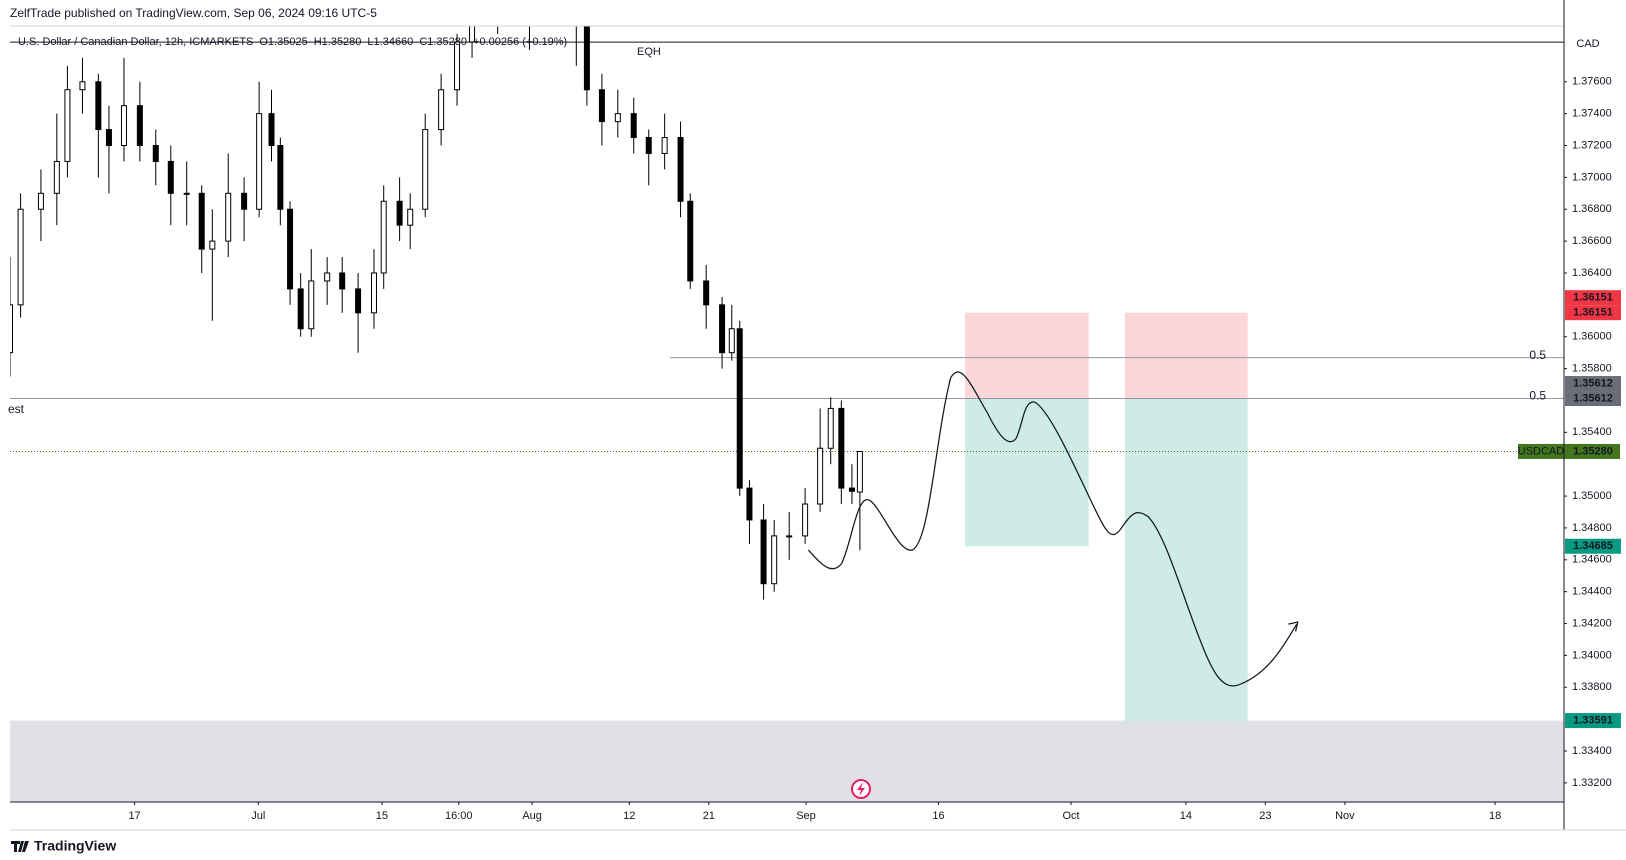 This screenshot has width=1626, height=860. I want to click on drawing, so click(1053, 529).